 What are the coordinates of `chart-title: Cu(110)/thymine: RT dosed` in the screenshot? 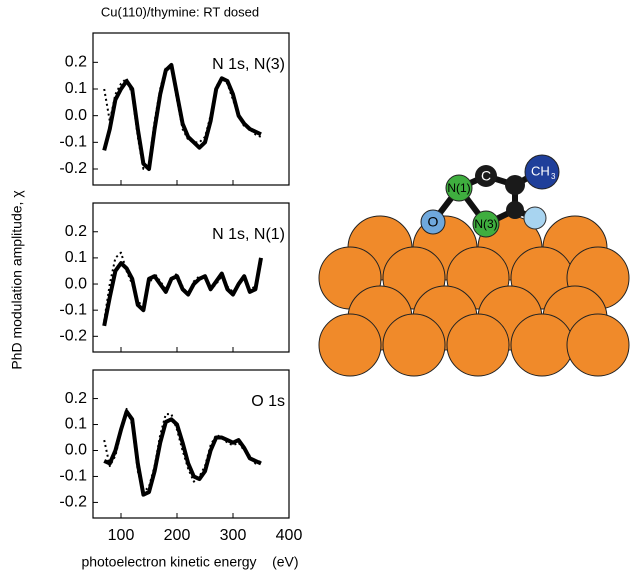 It's located at (180, 11).